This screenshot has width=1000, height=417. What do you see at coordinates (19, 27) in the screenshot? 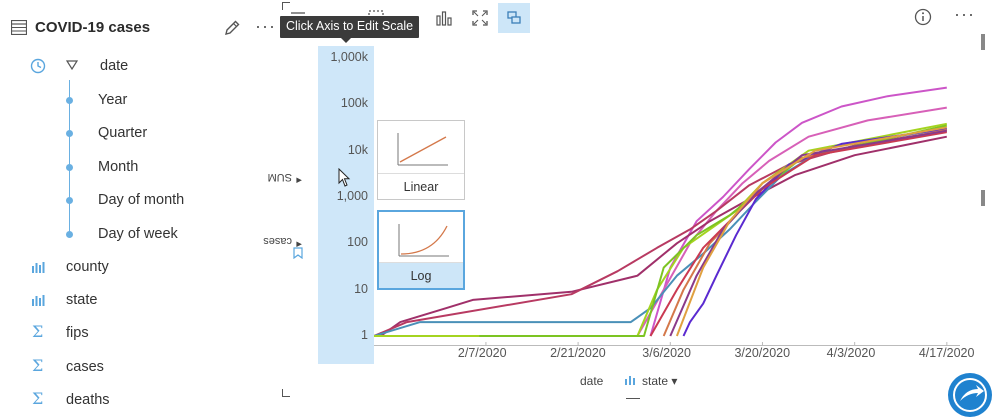
I see `table-icon` at bounding box center [19, 27].